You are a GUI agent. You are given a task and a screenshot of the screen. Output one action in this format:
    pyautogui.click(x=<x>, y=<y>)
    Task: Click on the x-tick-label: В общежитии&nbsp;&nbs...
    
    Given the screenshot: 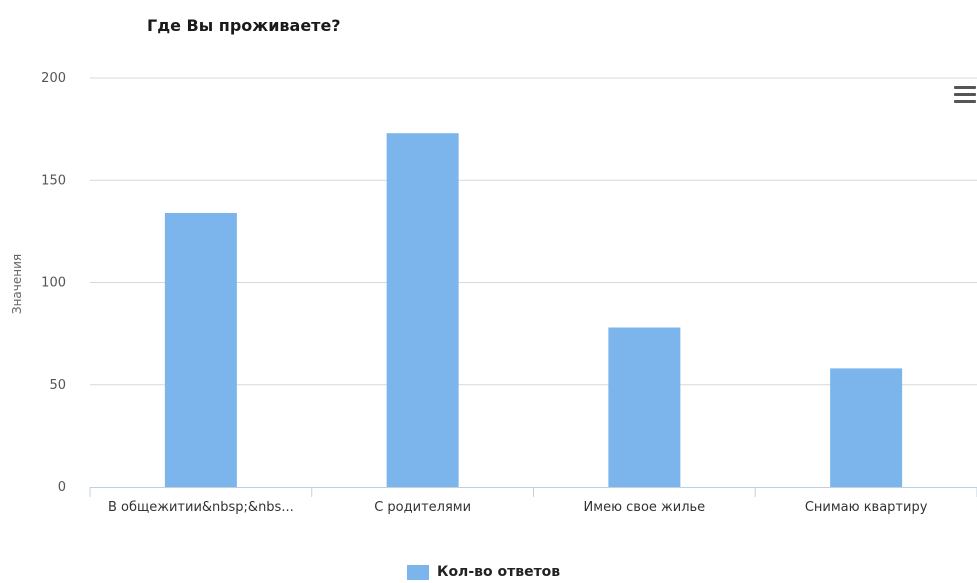 What is the action you would take?
    pyautogui.click(x=201, y=507)
    